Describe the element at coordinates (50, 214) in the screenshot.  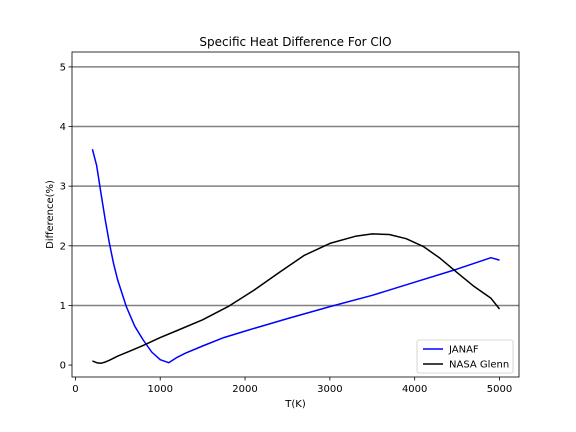
I see `y-axis-label: Difference(%)` at that location.